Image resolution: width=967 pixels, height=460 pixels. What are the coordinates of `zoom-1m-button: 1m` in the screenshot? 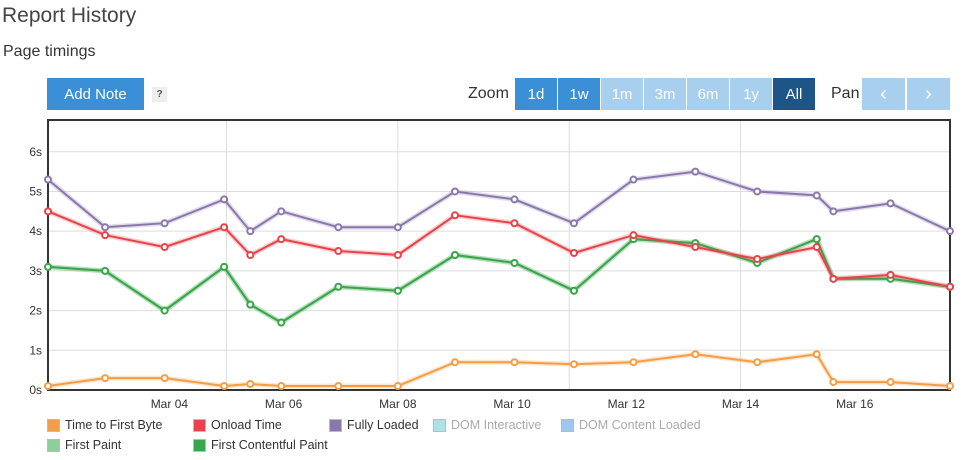 It's located at (622, 94).